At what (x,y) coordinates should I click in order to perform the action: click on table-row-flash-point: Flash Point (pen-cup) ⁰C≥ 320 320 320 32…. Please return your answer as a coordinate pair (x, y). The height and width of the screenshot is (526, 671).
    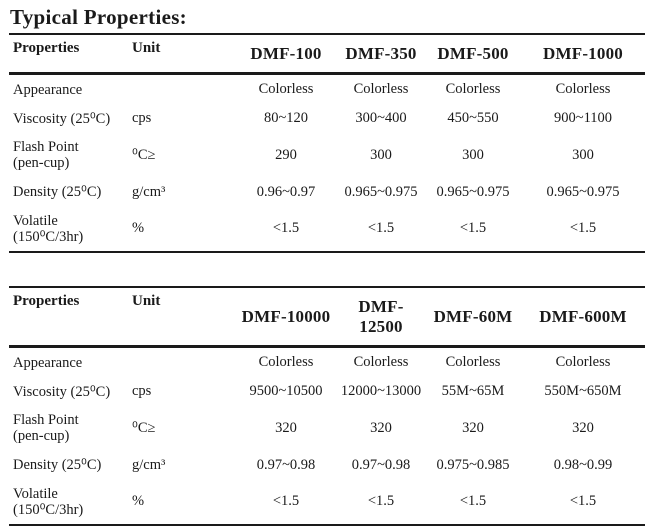
    Looking at the image, I should click on (327, 428).